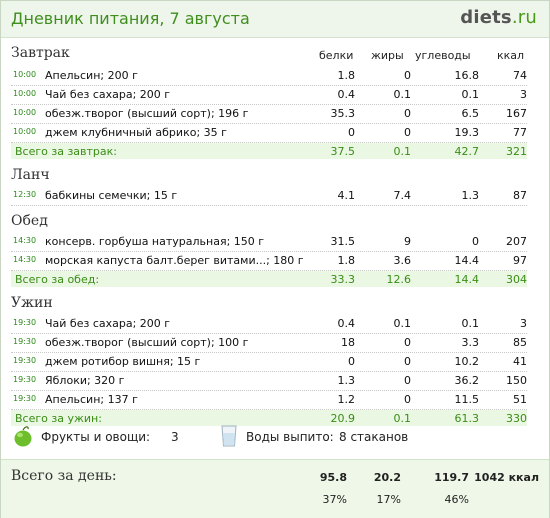 The height and width of the screenshot is (518, 550). I want to click on food-row: 10:00 Чай без сахара; 200 г 0.4 0.1 0.1 3, so click(269, 95).